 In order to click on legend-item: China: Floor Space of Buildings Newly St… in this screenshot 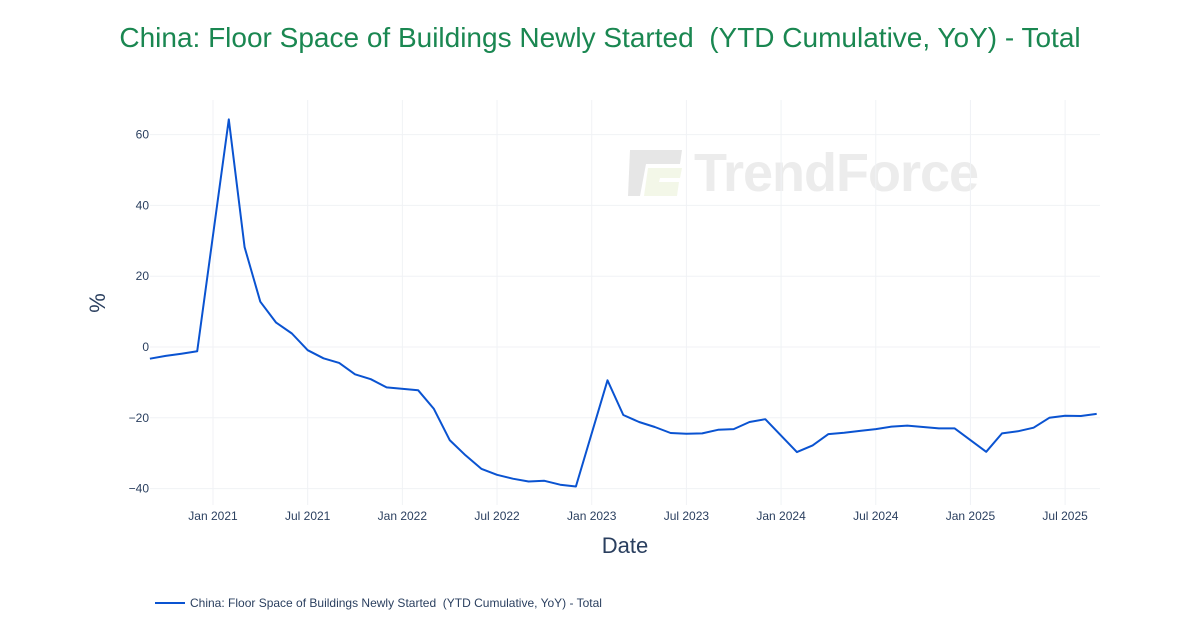, I will do `click(378, 603)`.